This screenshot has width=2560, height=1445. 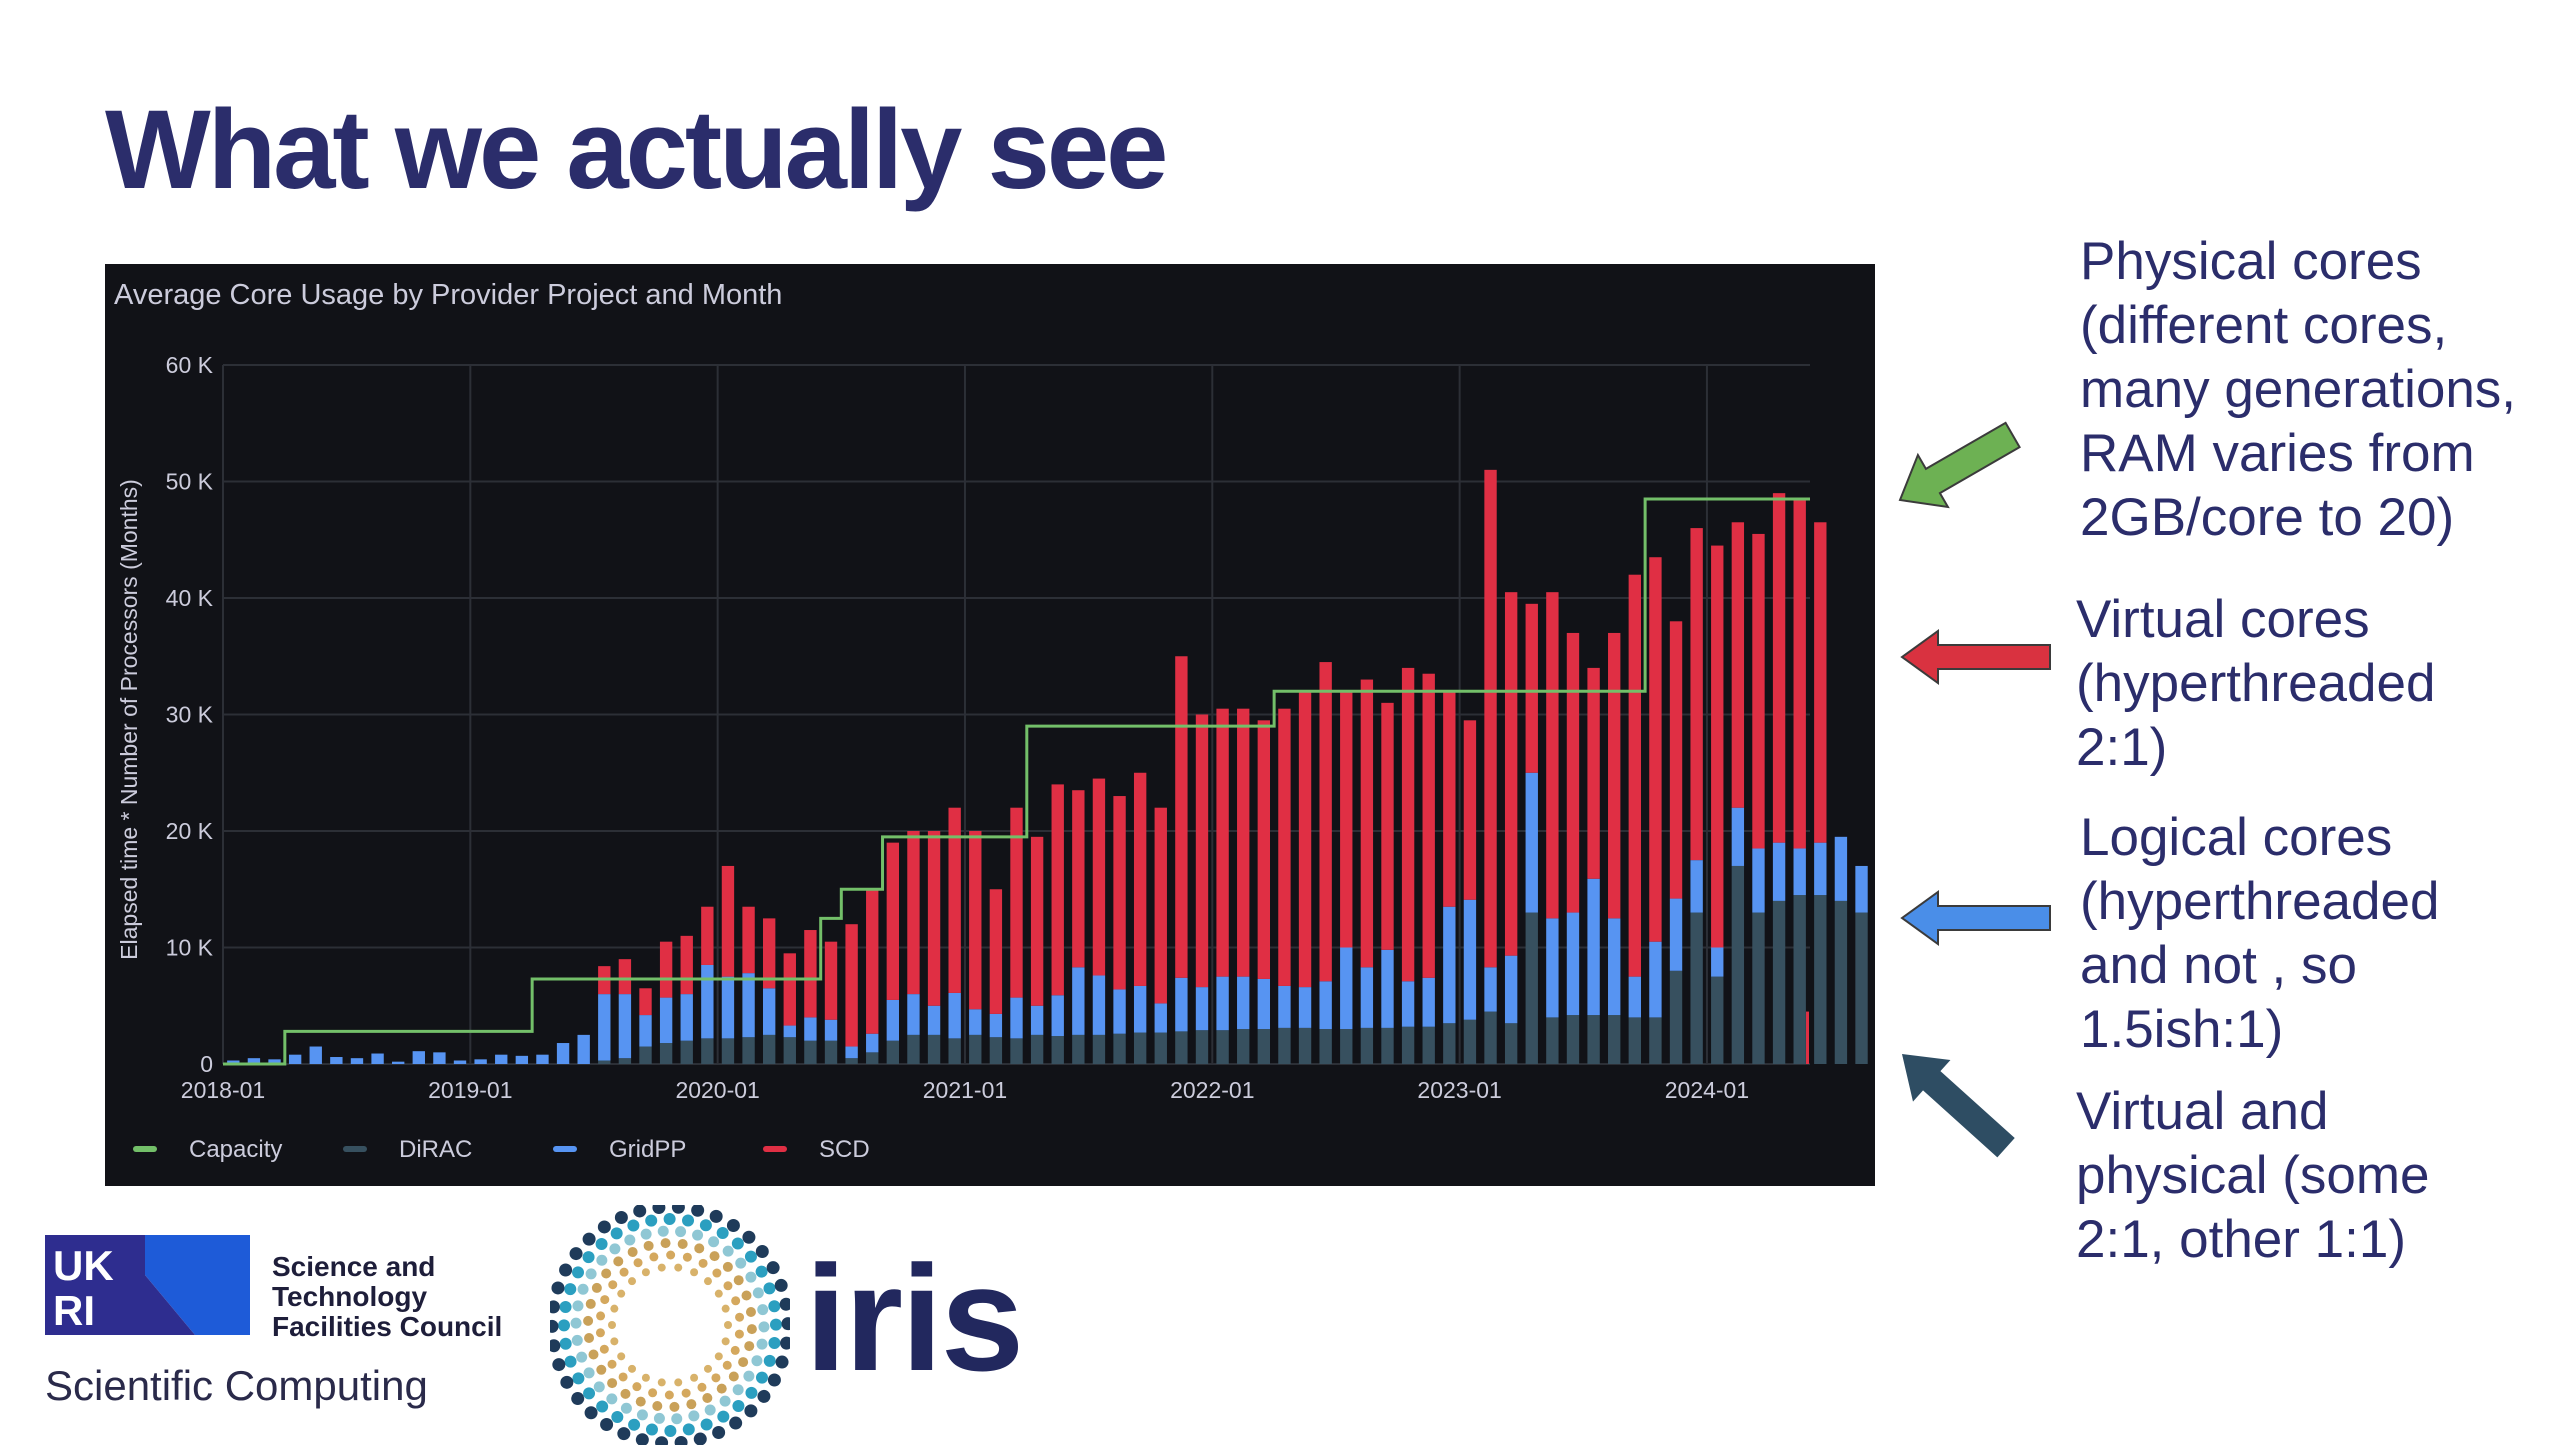 I want to click on x-tick-label: 2022-01, so click(x=1212, y=1090).